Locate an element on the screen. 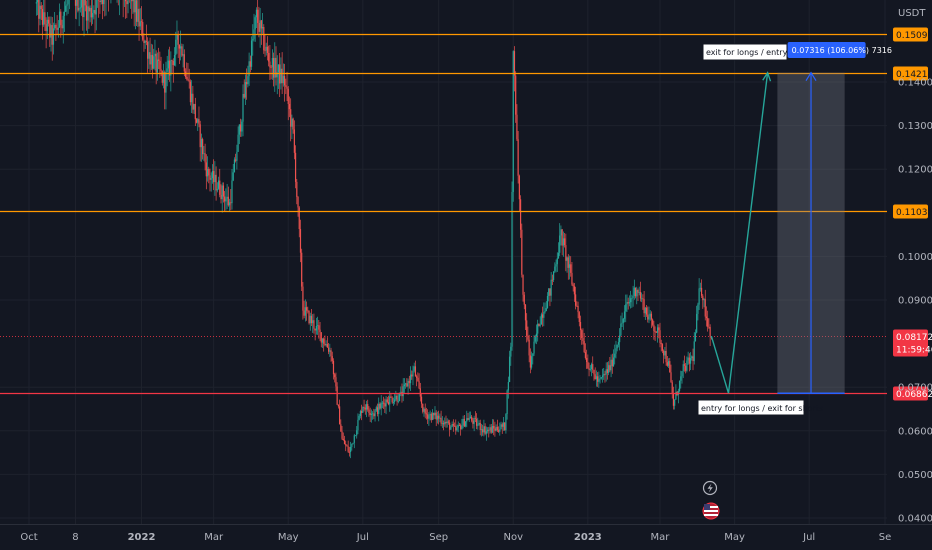 Image resolution: width=932 pixels, height=550 pixels. x-tick-label: Oct is located at coordinates (28, 537).